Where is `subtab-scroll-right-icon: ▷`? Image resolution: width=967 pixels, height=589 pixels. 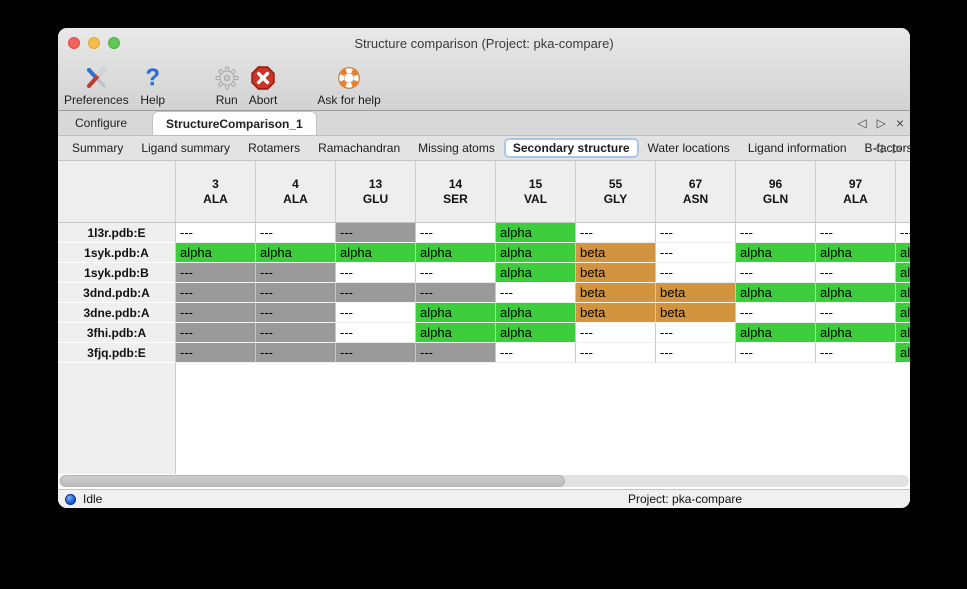 subtab-scroll-right-icon: ▷ is located at coordinates (897, 148).